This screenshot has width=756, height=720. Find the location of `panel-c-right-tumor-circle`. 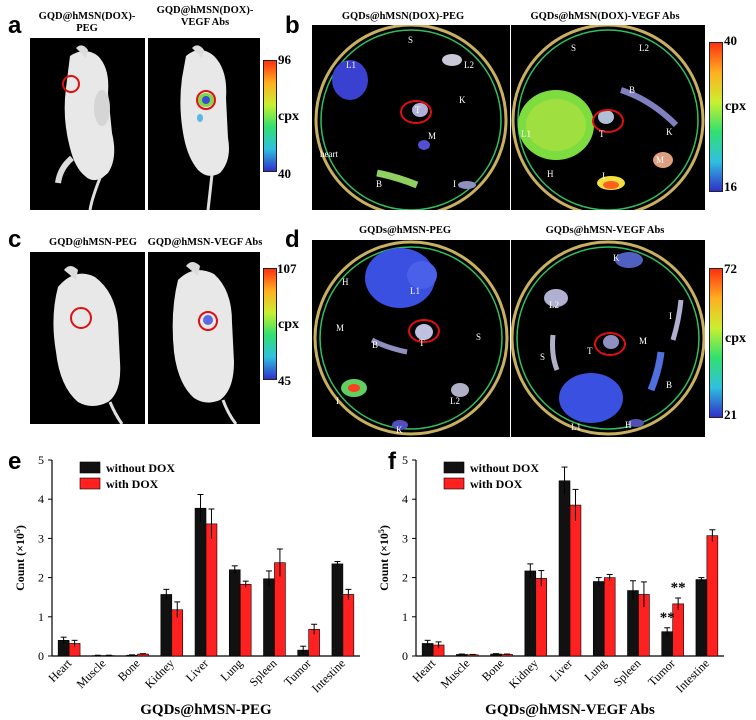

panel-c-right-tumor-circle is located at coordinates (208, 321).